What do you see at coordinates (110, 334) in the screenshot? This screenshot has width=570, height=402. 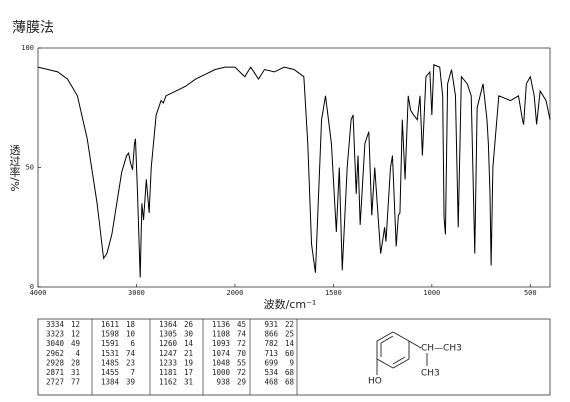 I see `peak-wavenumber: 1598` at bounding box center [110, 334].